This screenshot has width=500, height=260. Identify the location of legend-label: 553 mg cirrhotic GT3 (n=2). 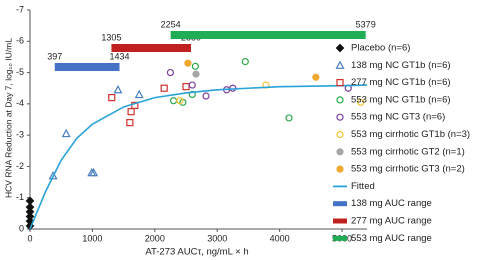
(408, 169).